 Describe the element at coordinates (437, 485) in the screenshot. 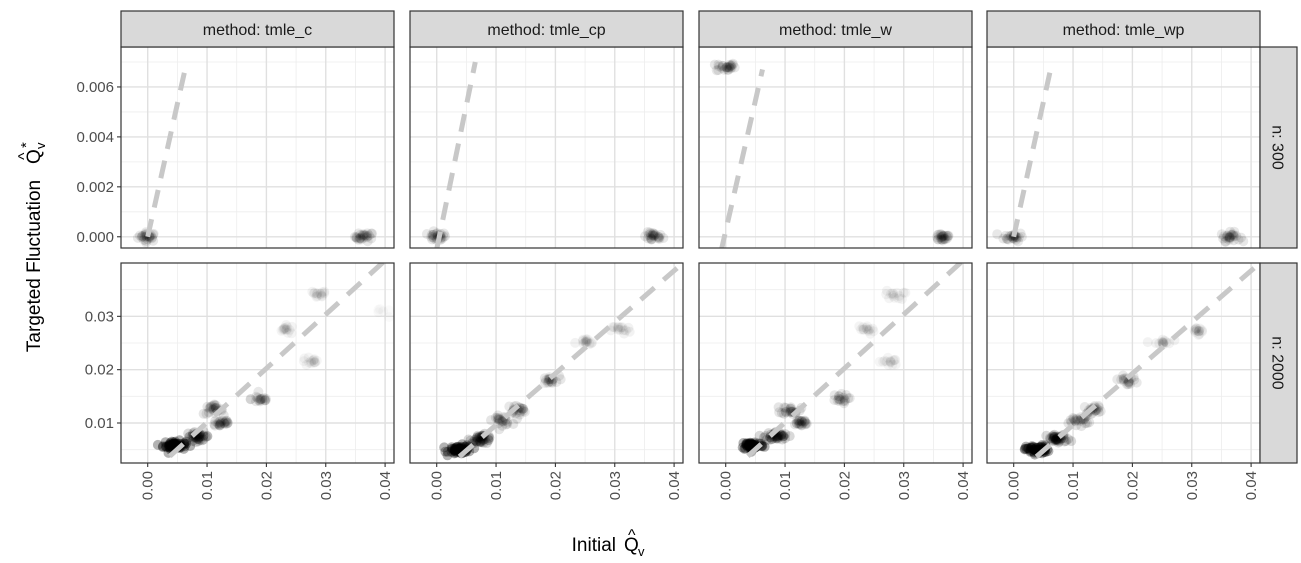

I see `x-tick-label: 0.00` at that location.